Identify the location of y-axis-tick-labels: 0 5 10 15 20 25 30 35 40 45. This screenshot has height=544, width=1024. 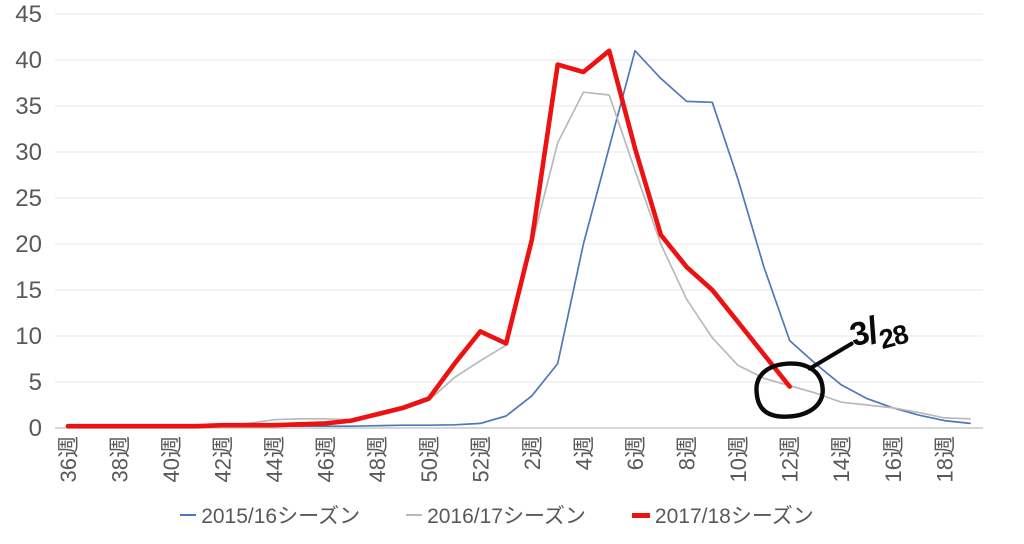
(28, 221).